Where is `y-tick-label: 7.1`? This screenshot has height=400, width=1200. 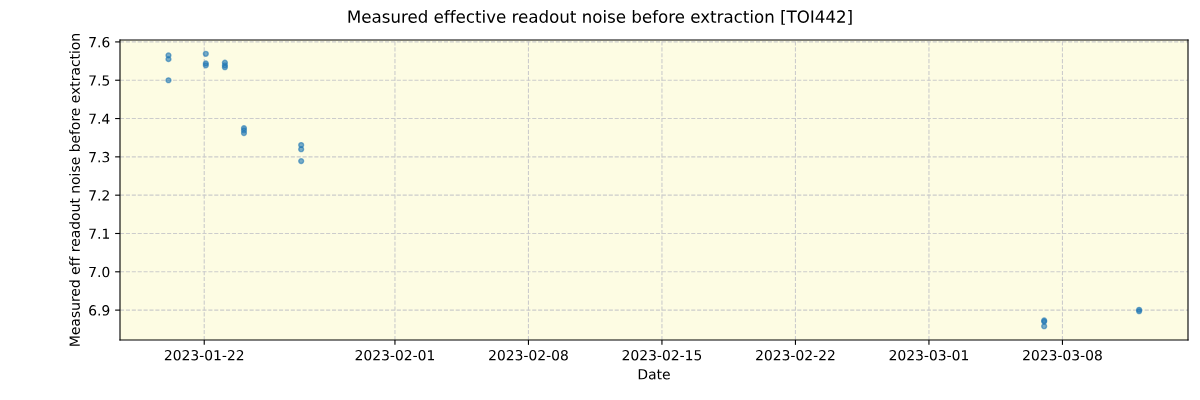 y-tick-label: 7.1 is located at coordinates (99, 233).